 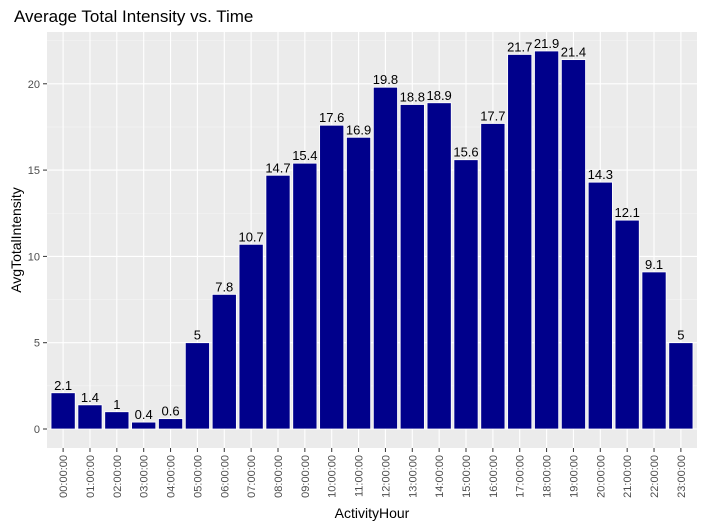 What do you see at coordinates (133, 16) in the screenshot?
I see `chart-title: Average Total Intensity vs. Time` at bounding box center [133, 16].